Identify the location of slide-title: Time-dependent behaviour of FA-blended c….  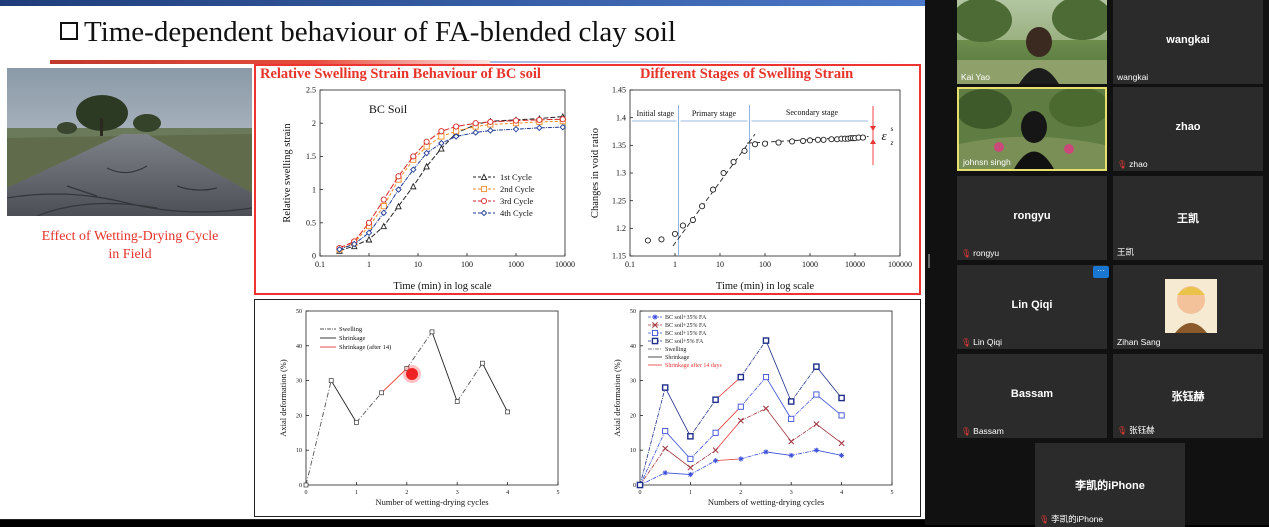
(368, 32).